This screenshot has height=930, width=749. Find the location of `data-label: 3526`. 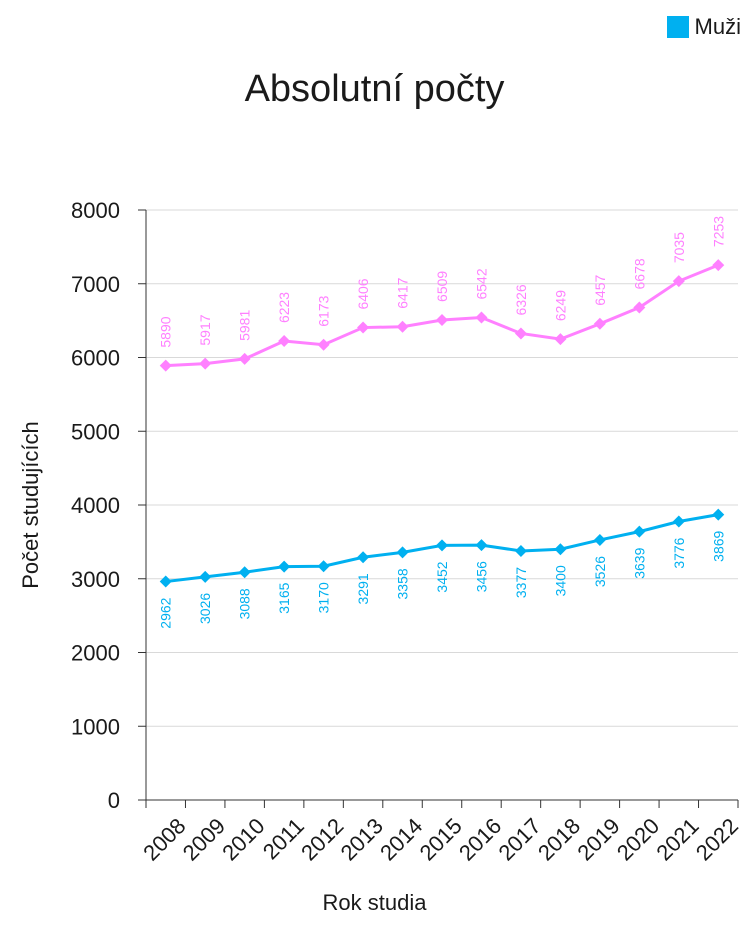

data-label: 3526 is located at coordinates (600, 571).